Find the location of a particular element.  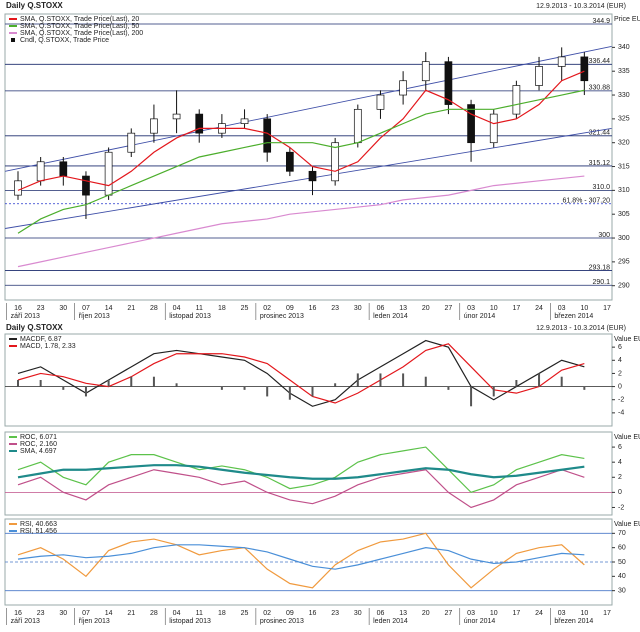

level-label: 321.44 is located at coordinates (600, 133).